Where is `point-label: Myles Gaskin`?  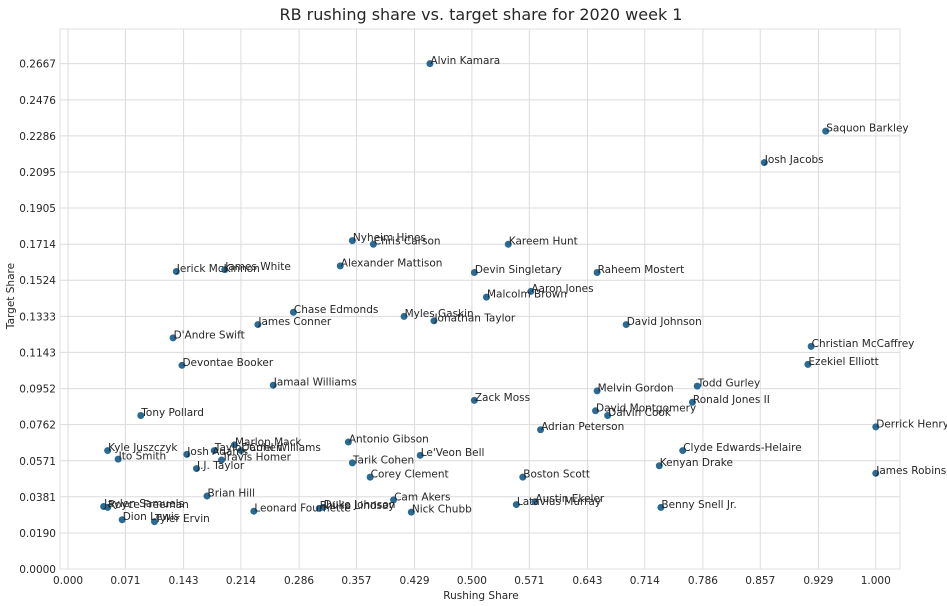 point-label: Myles Gaskin is located at coordinates (439, 314).